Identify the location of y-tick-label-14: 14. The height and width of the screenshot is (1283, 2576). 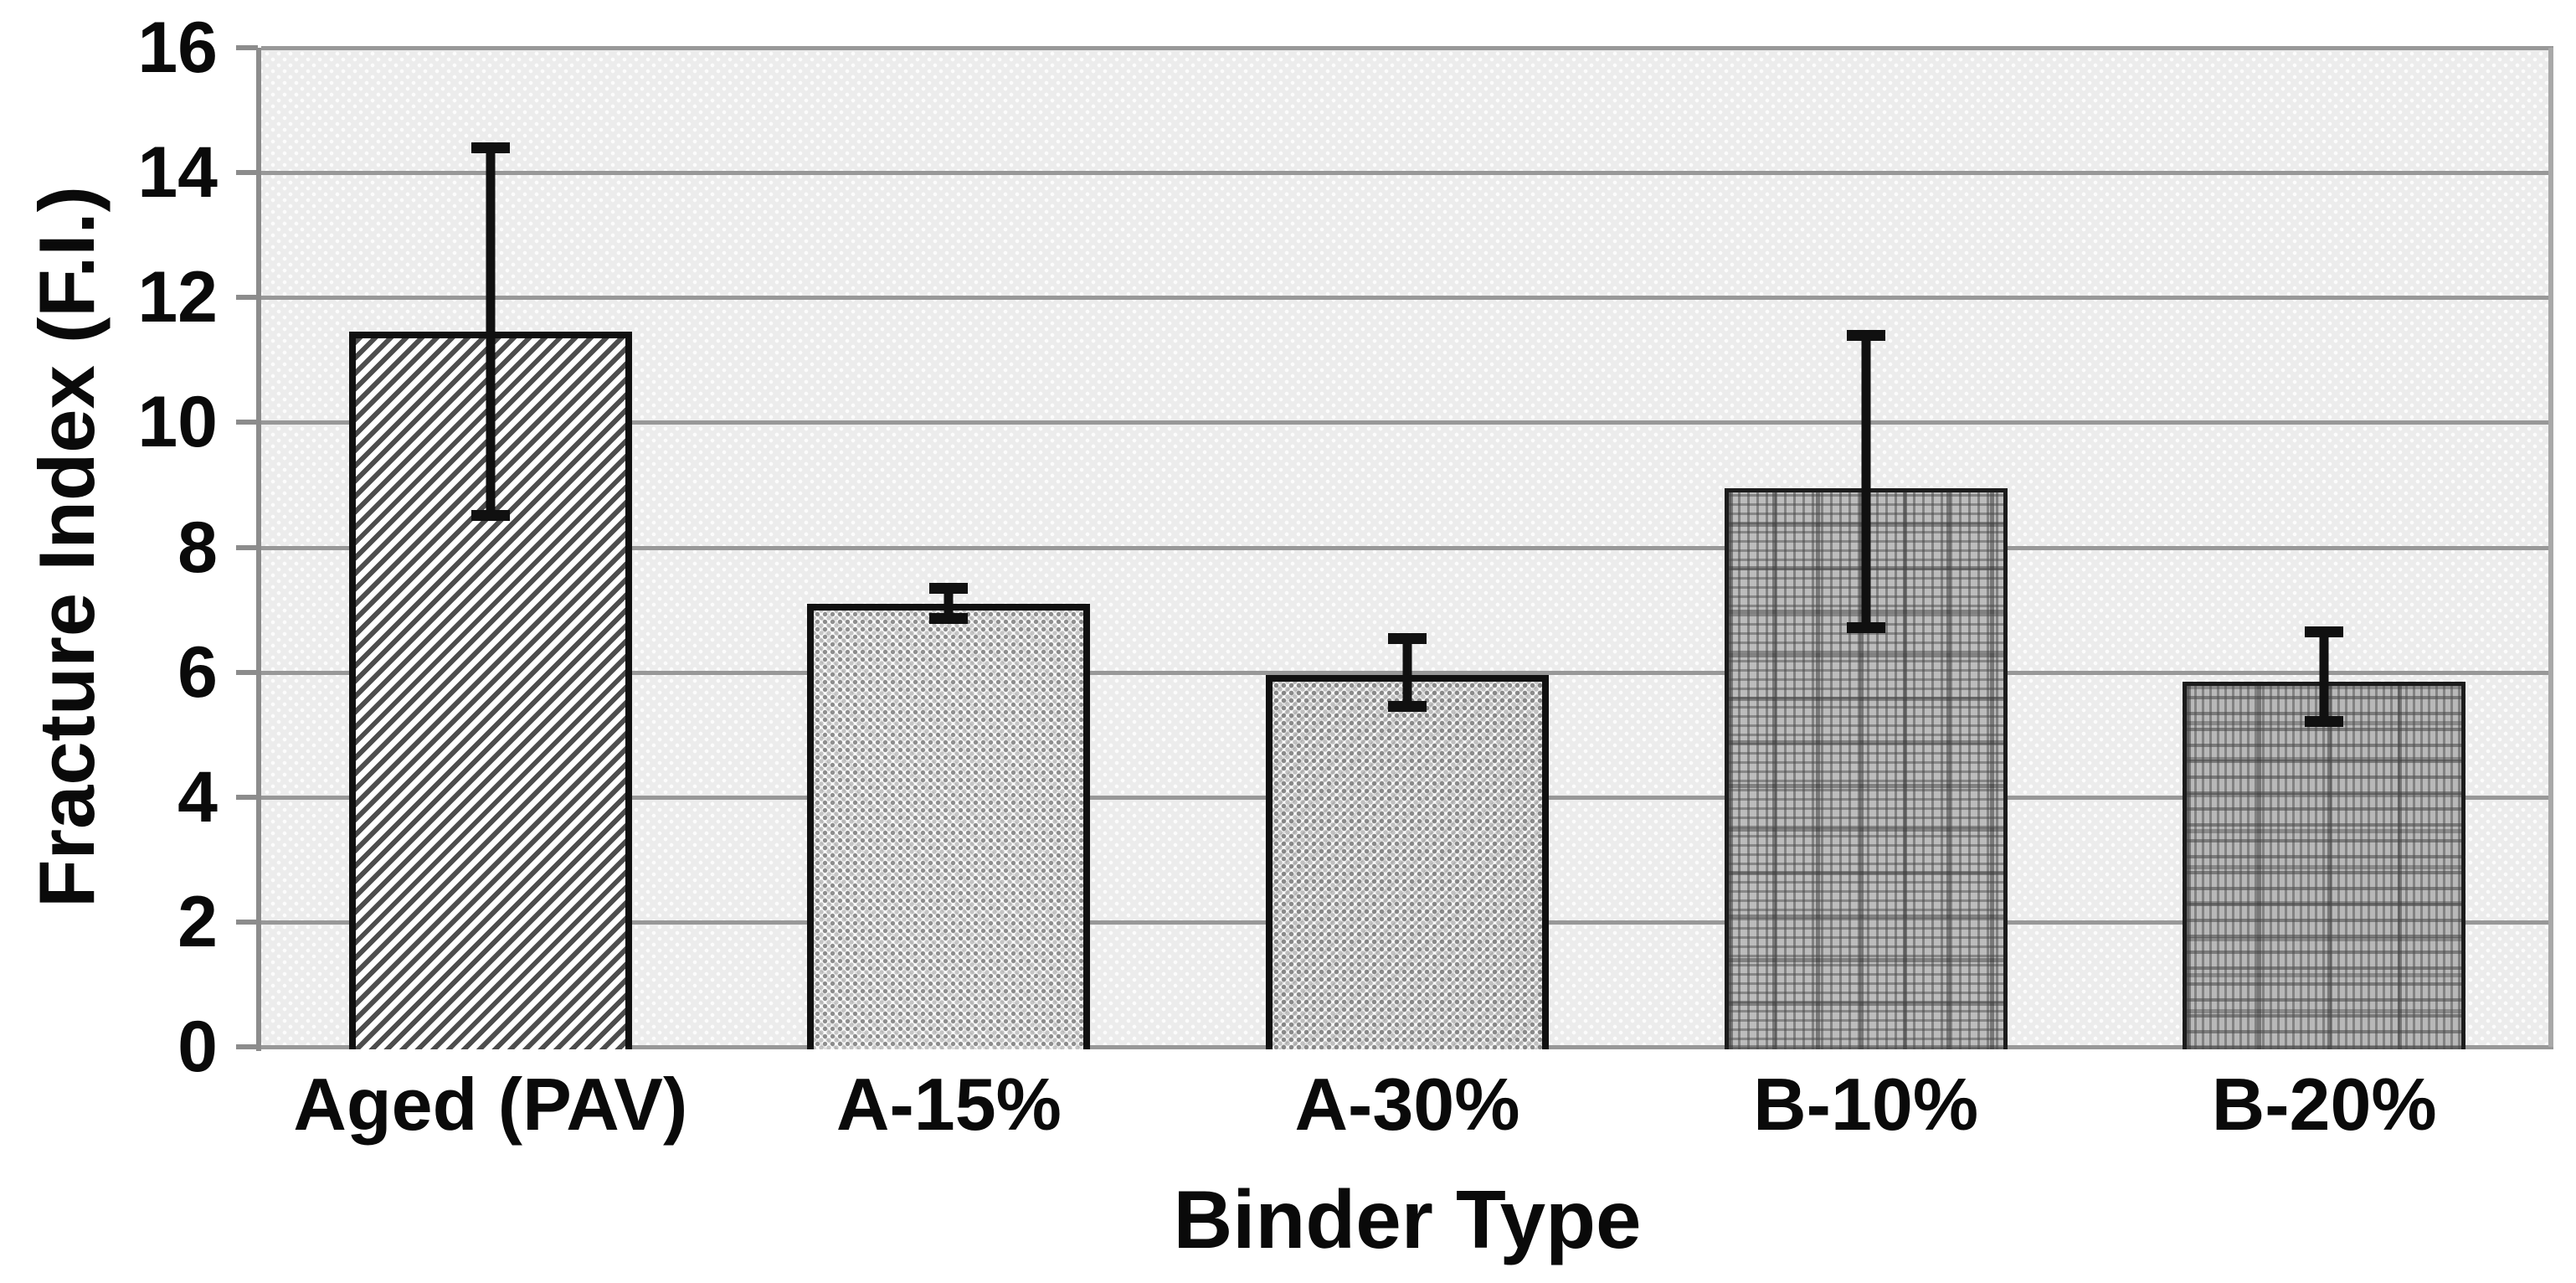
(178, 173).